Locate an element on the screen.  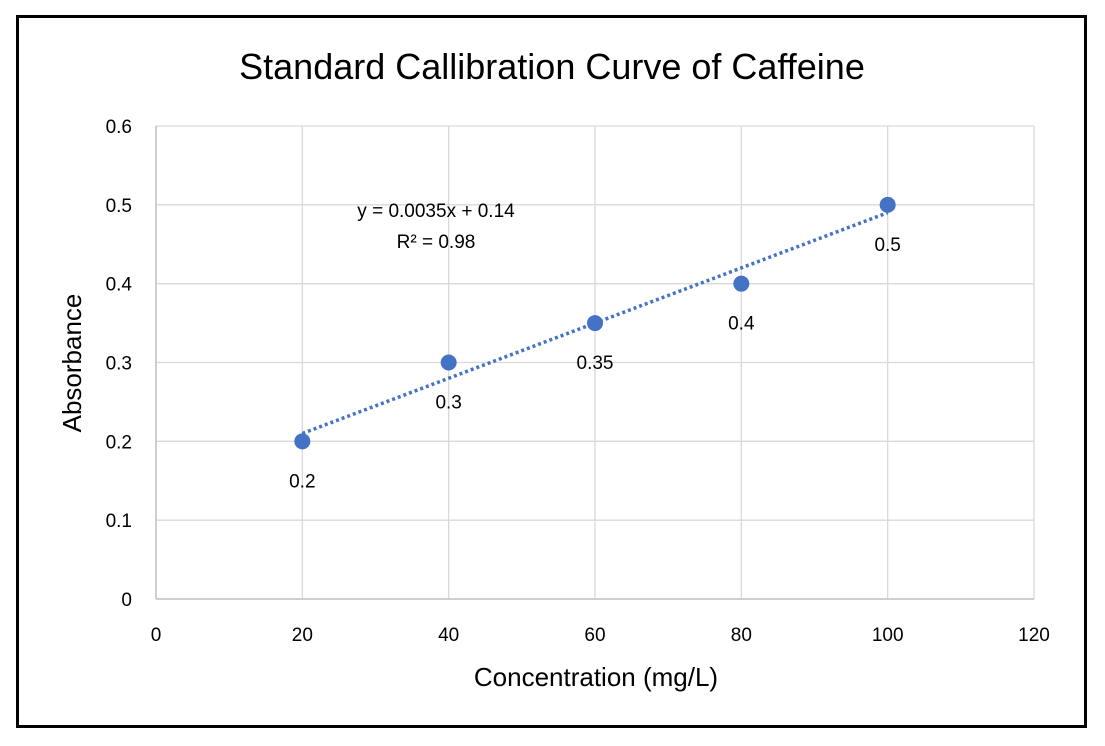
x-tick-label: 40 is located at coordinates (448, 635).